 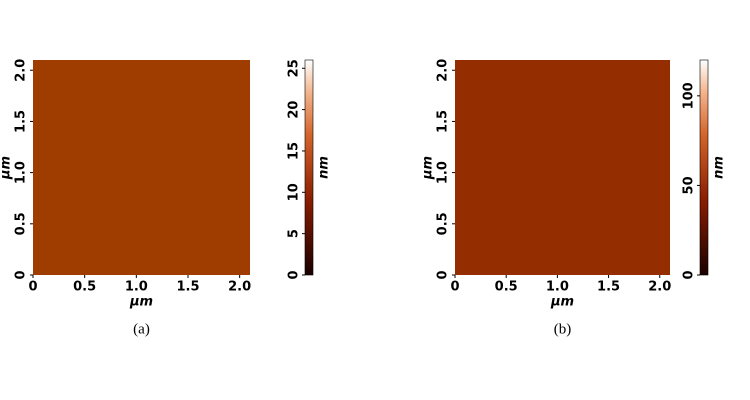 I want to click on colorbar-tick-label: 50, so click(x=689, y=185).